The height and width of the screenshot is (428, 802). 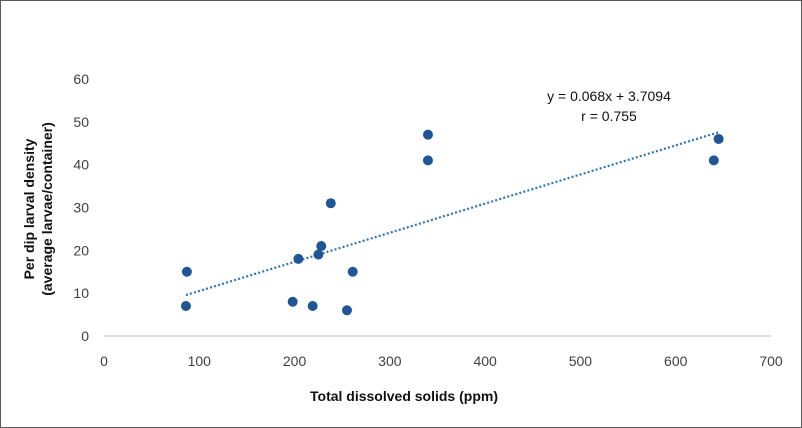 I want to click on x-tick-labels: 0 100 200 300 400 500 600 700, so click(x=441, y=361).